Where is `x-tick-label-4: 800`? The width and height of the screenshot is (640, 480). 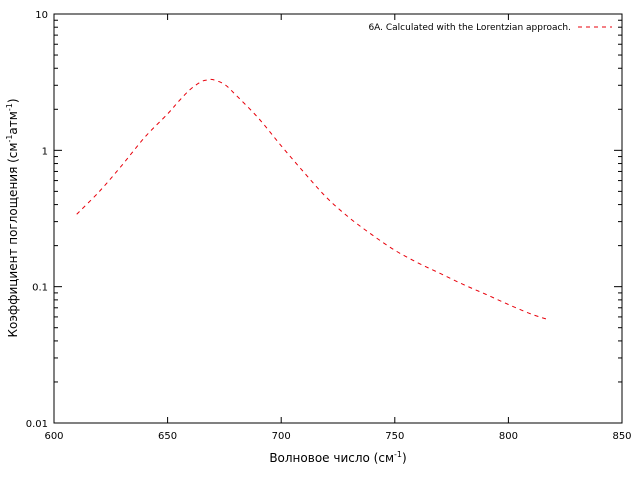 x-tick-label-4: 800 is located at coordinates (508, 436).